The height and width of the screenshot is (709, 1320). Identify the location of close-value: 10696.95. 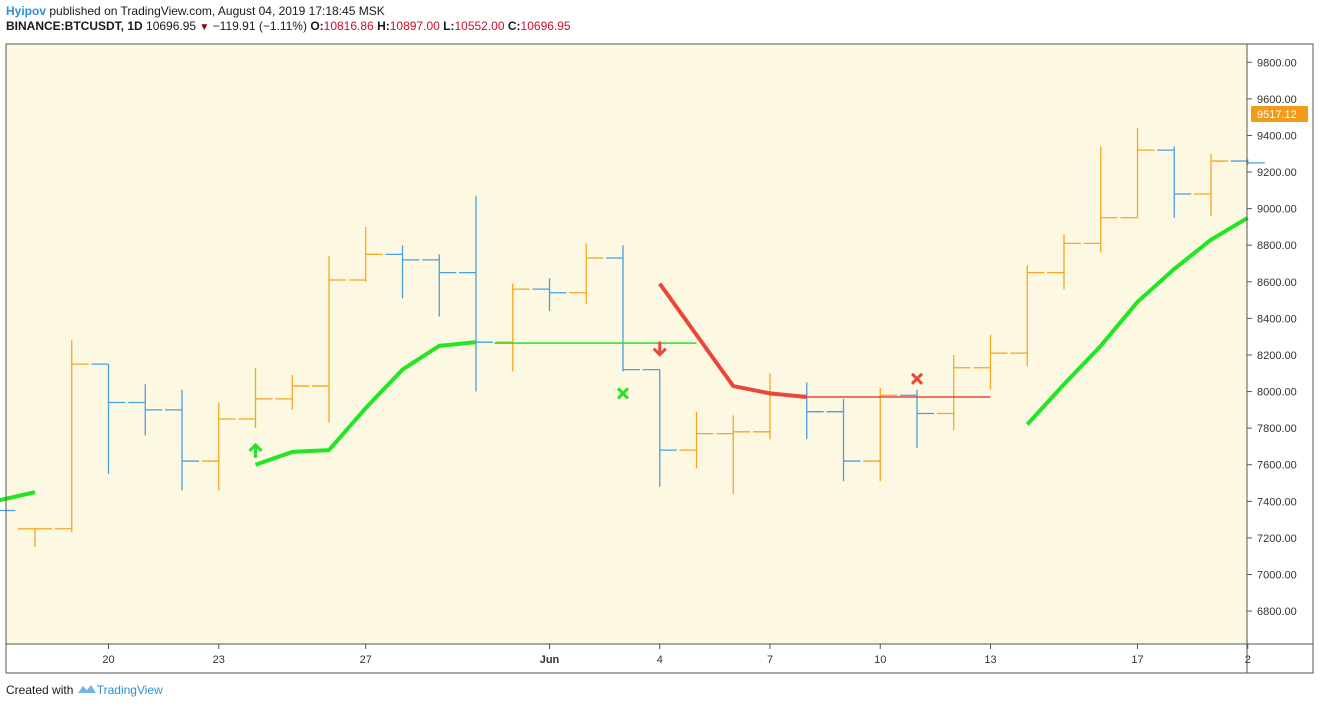
(545, 26).